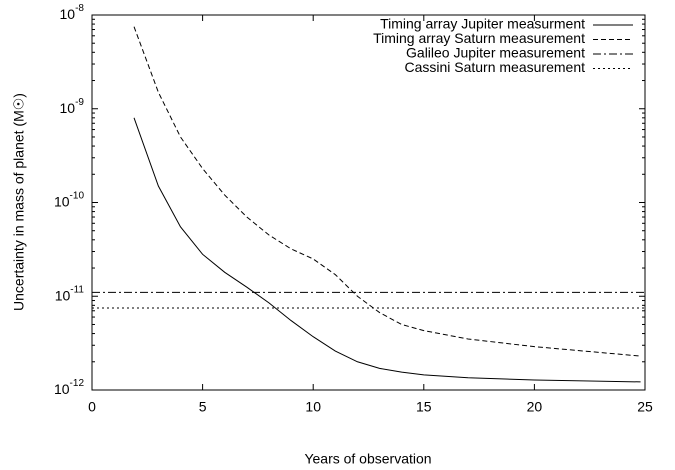 This screenshot has width=675, height=470. What do you see at coordinates (69, 199) in the screenshot?
I see `y-tick-label: 10⁻¹⁰` at bounding box center [69, 199].